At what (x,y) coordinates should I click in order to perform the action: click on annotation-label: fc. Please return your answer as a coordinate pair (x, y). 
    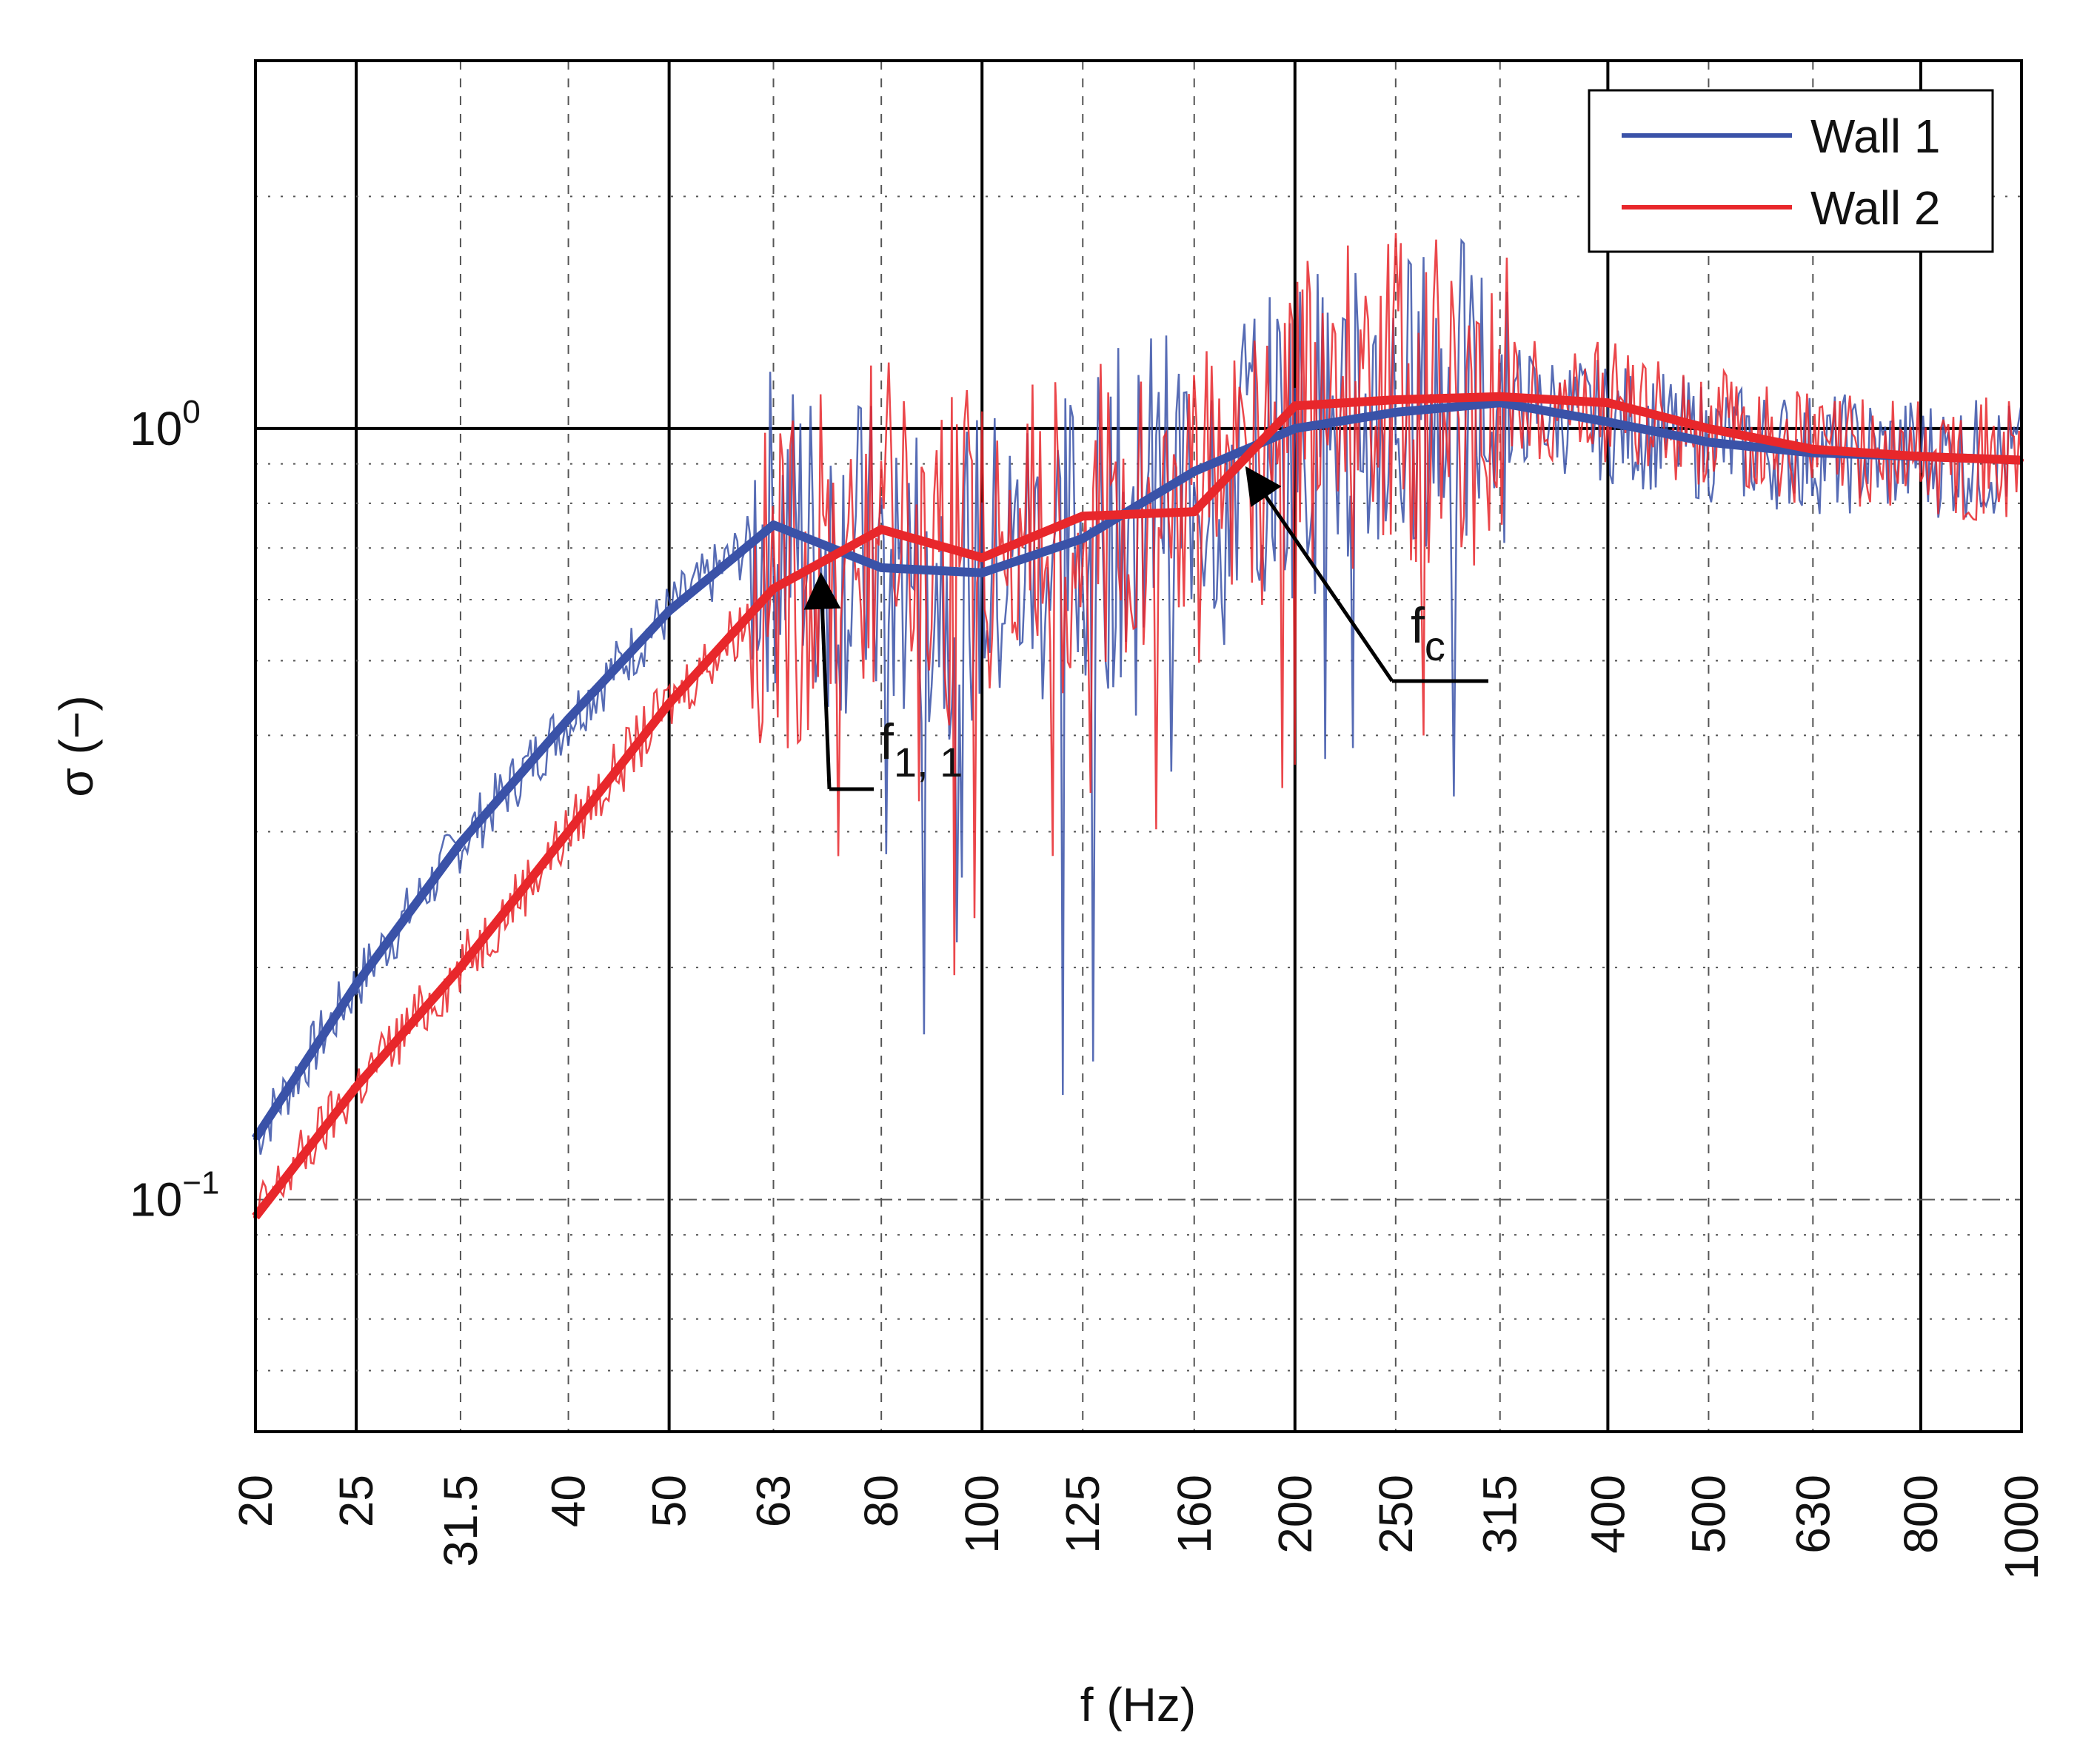
    Looking at the image, I should click on (1428, 633).